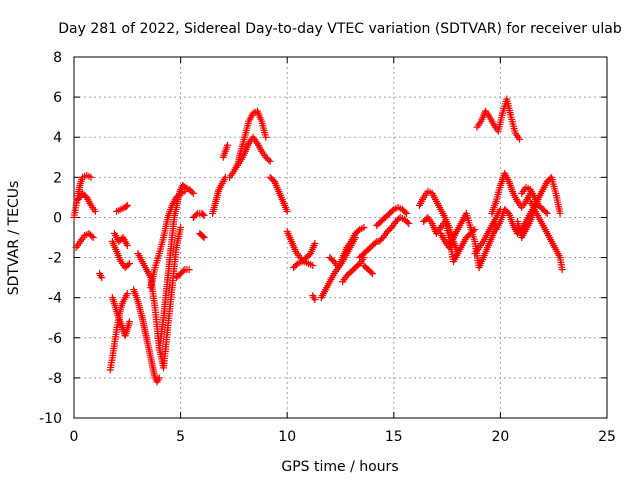 The width and height of the screenshot is (640, 480). I want to click on x-tick-label: 15, so click(394, 437).